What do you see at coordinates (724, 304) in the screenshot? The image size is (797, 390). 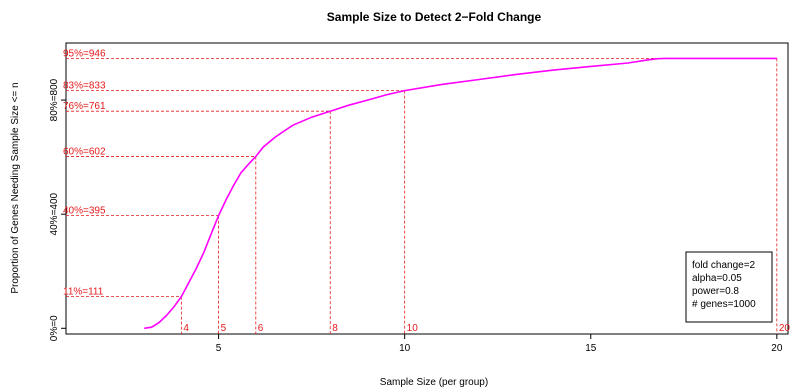 I see `legend-line-genes: # genes=1000` at bounding box center [724, 304].